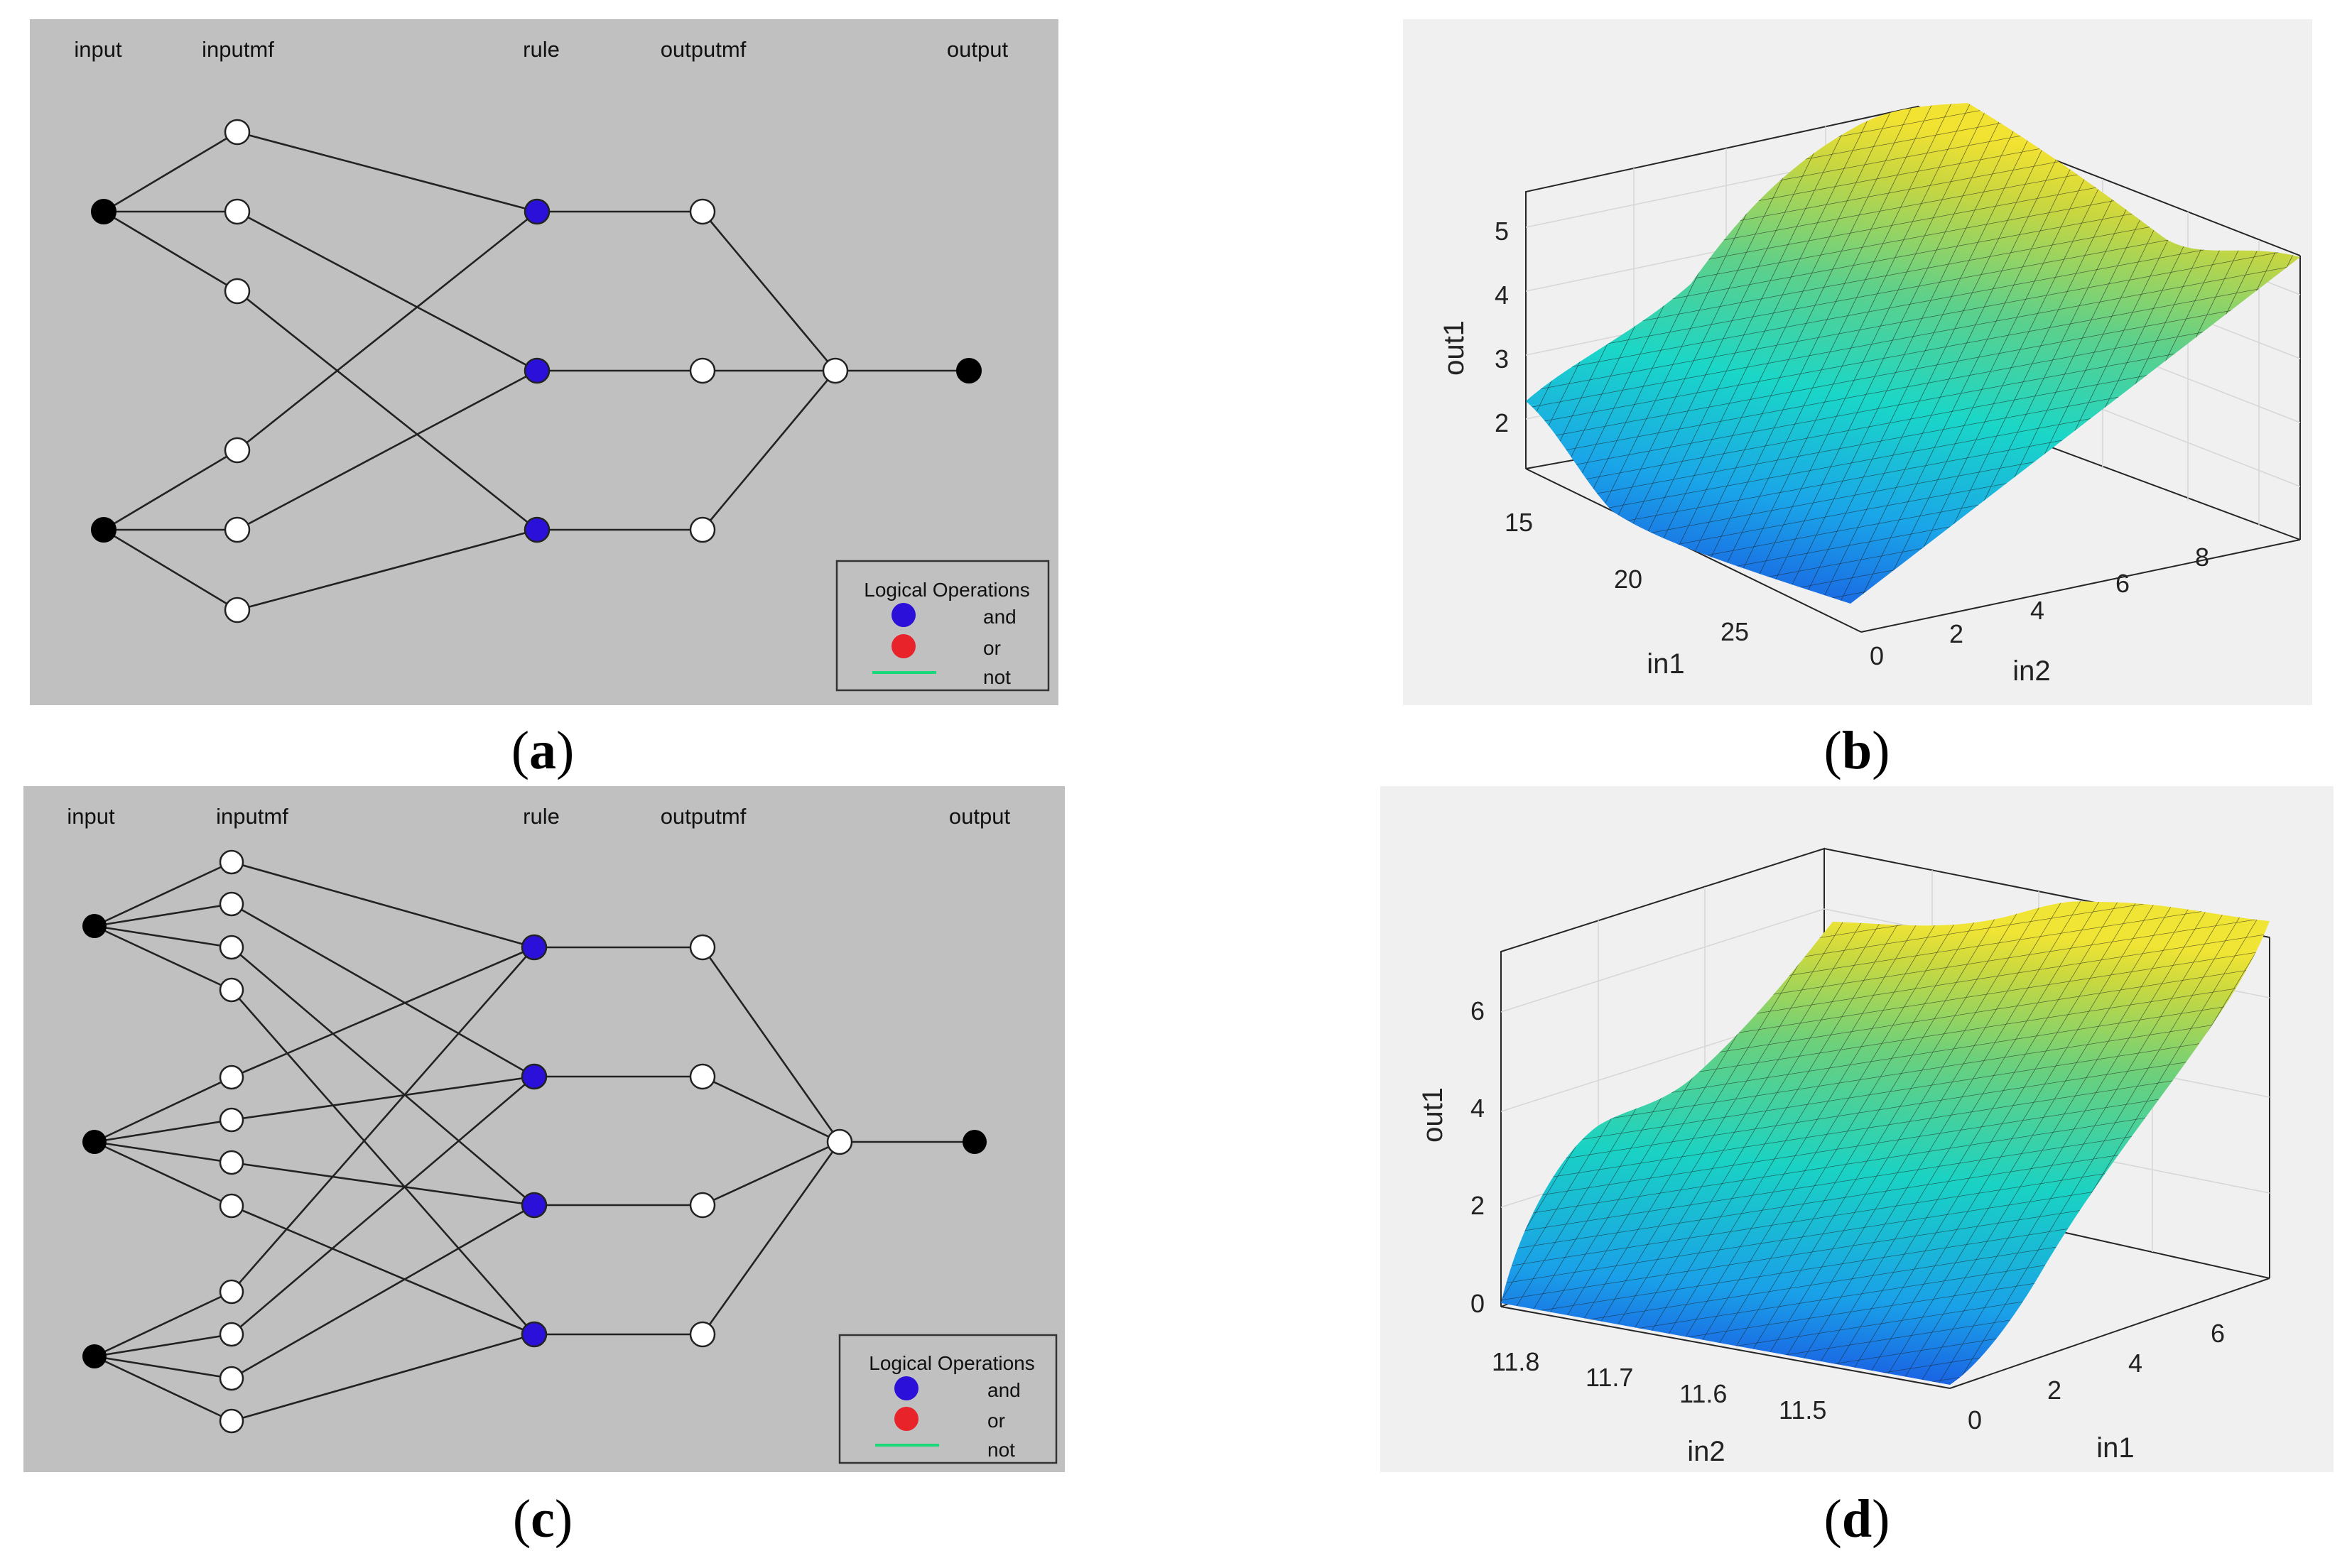  What do you see at coordinates (1478, 1157) in the screenshot?
I see `panel-d-zticks: 6 4 2 0` at bounding box center [1478, 1157].